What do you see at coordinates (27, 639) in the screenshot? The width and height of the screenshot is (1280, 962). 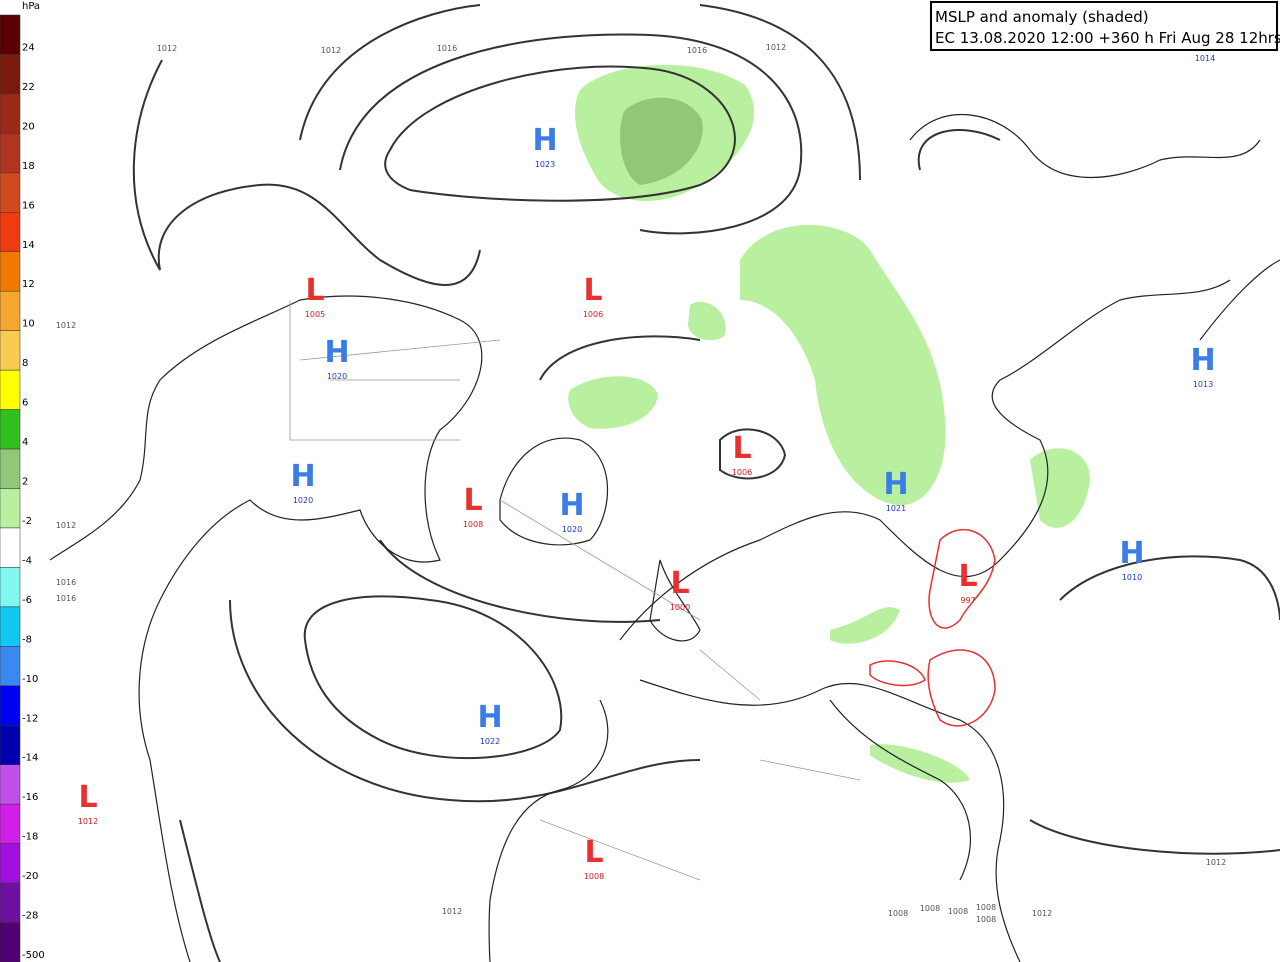 I see `colorbar-label: -8` at bounding box center [27, 639].